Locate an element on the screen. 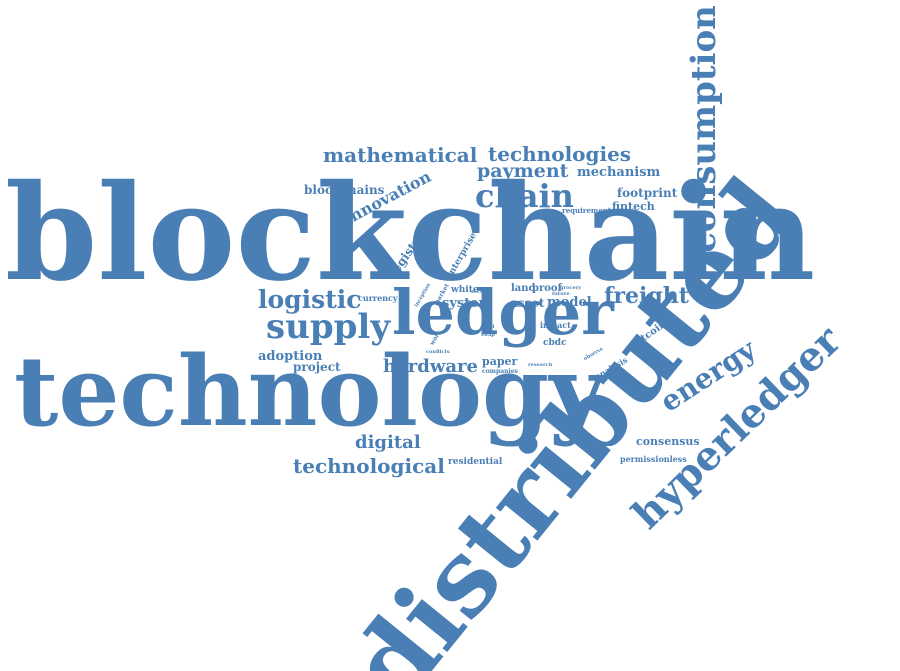  word-freight: freight is located at coordinates (646, 296).